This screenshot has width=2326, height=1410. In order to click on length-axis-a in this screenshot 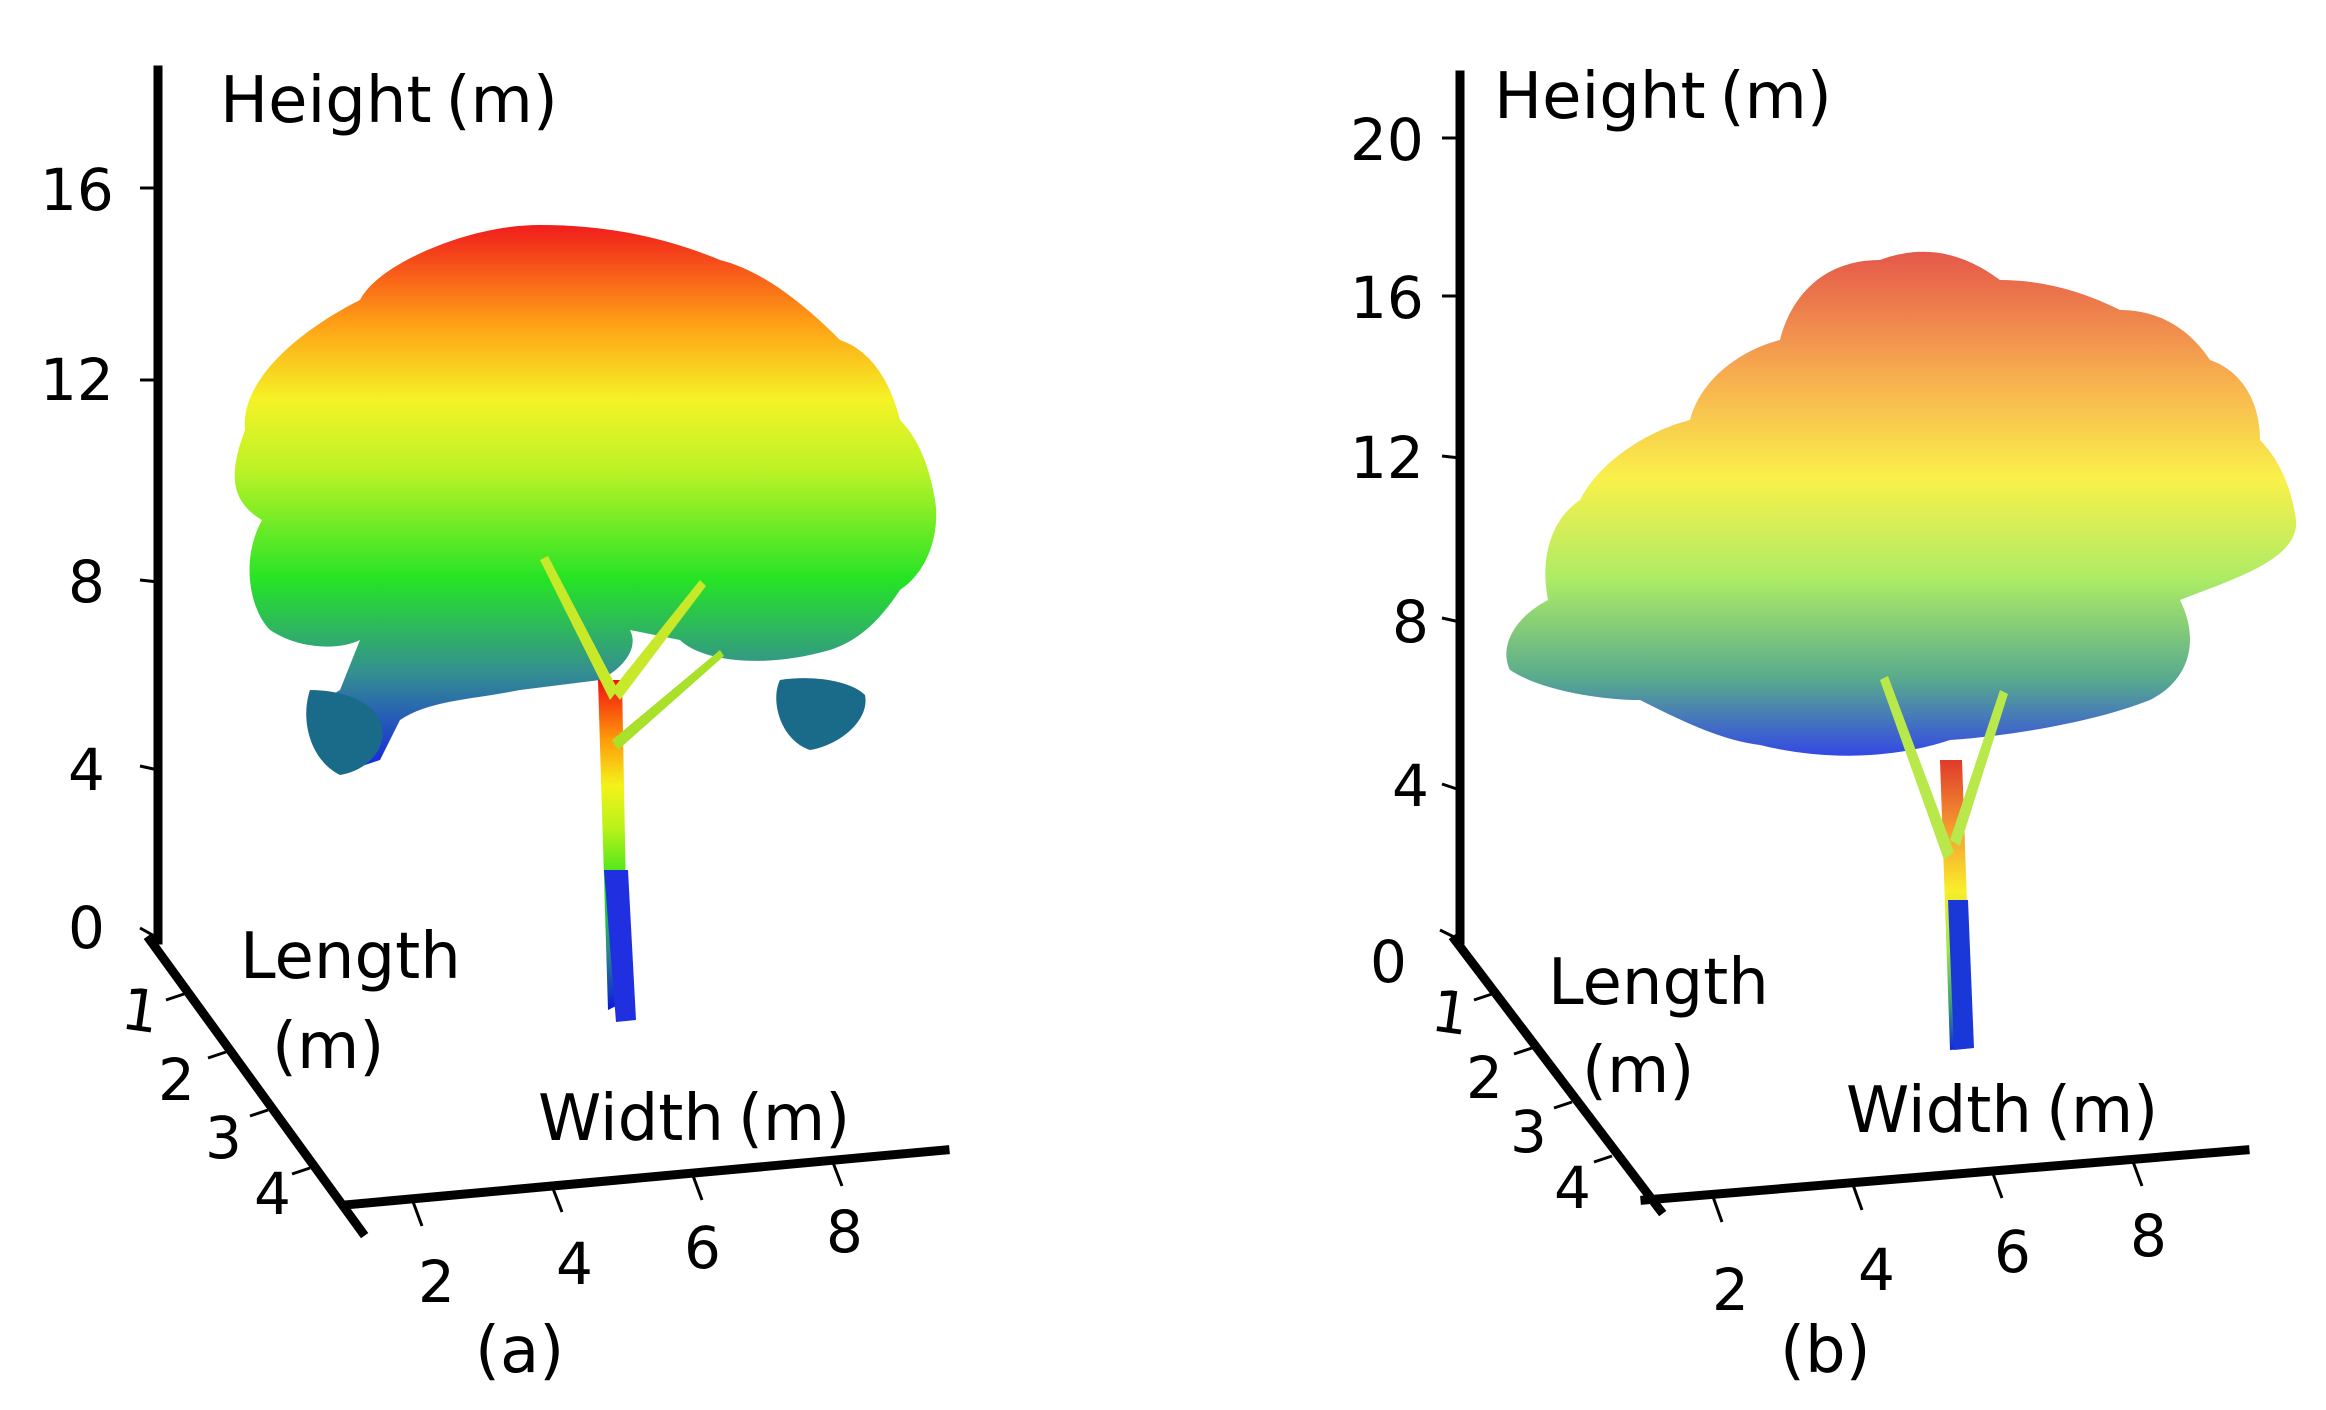, I will do `click(256, 1086)`.